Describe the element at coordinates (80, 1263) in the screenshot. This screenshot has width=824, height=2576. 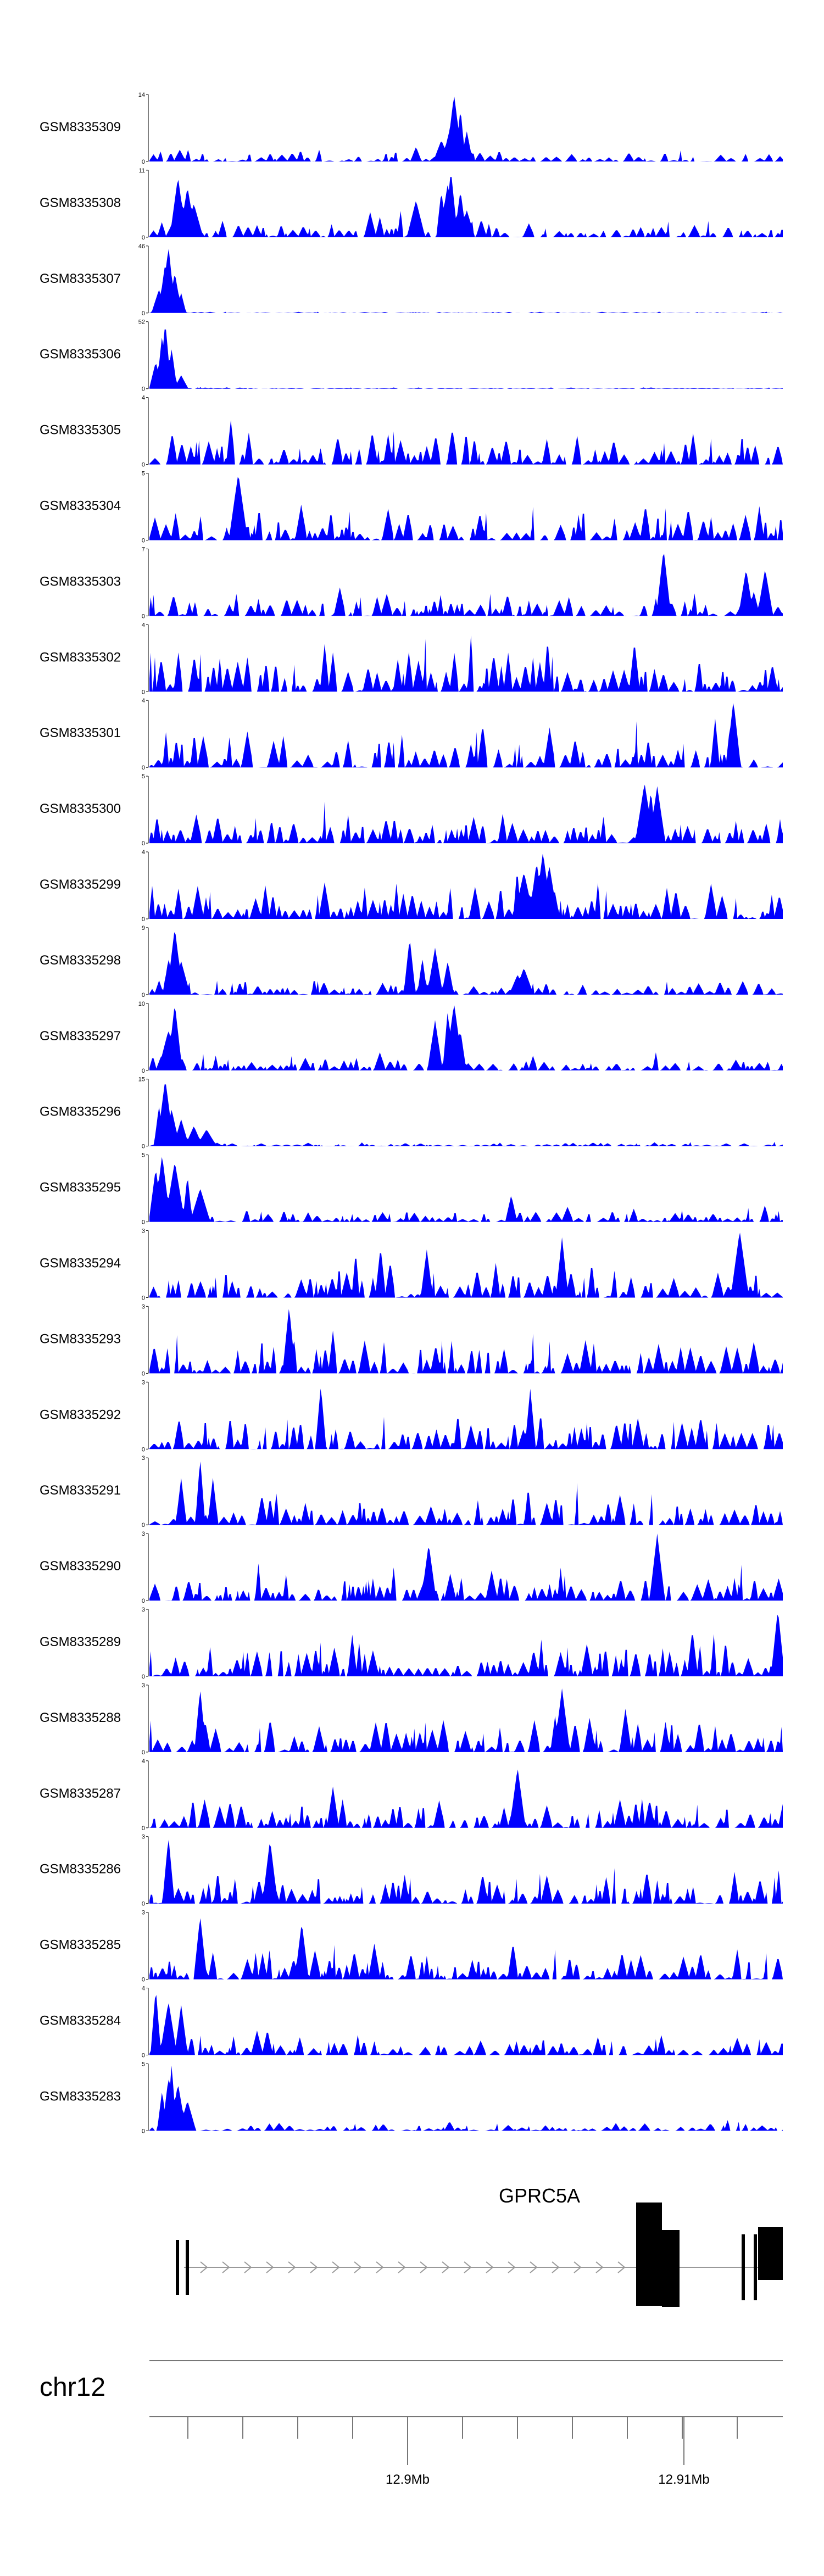
I see `track-label: GSM8335294` at that location.